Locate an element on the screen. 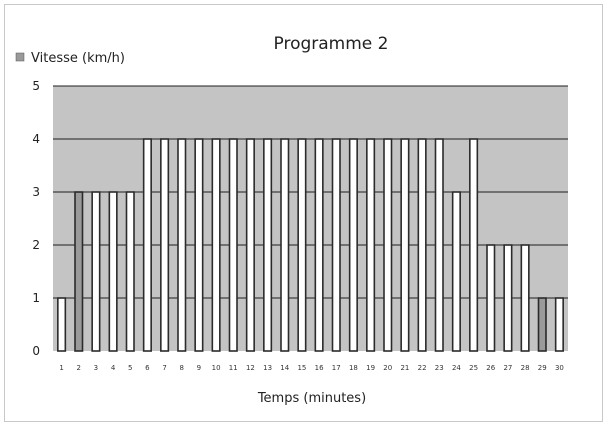 Image resolution: width=609 pixels, height=426 pixels. x-tick-label: 1 is located at coordinates (61, 368).